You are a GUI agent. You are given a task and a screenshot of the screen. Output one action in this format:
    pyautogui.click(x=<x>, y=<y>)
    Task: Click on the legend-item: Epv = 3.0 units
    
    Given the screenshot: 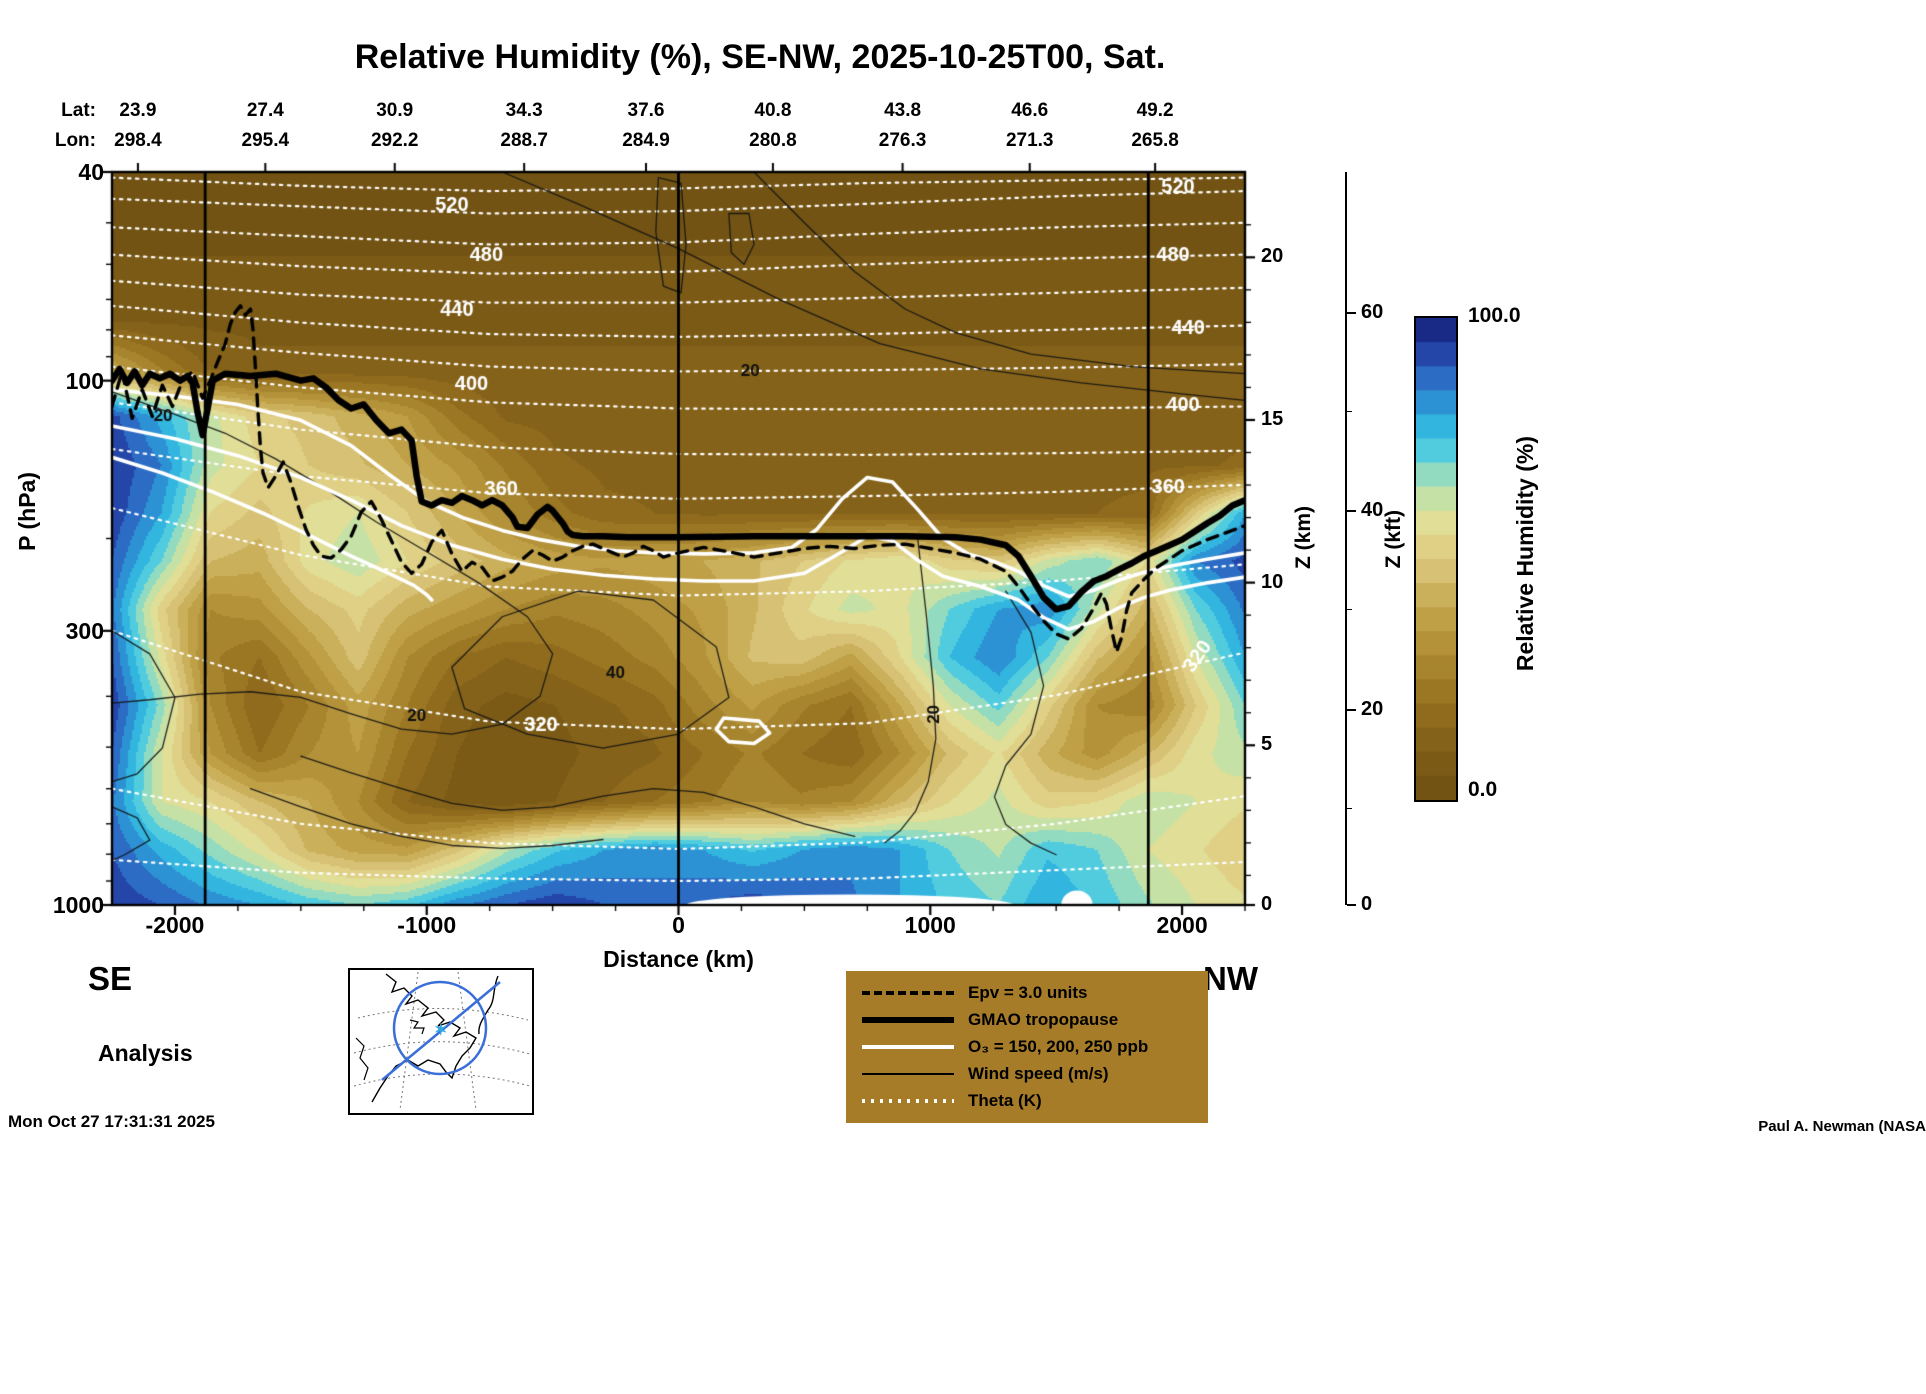 What is the action you would take?
    pyautogui.click(x=1027, y=993)
    